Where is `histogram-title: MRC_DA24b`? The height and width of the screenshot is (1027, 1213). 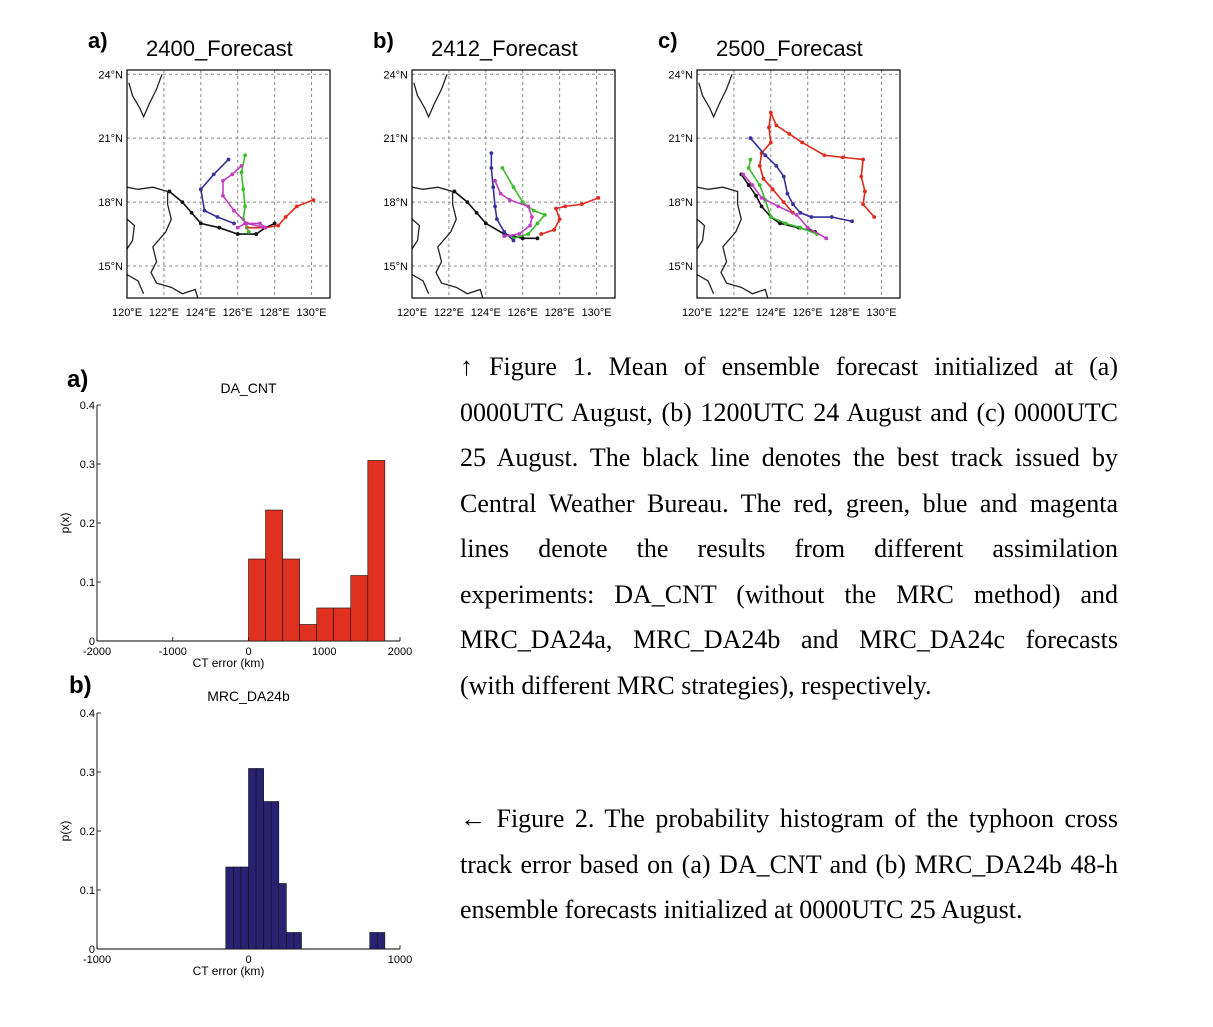
histogram-title: MRC_DA24b is located at coordinates (248, 696).